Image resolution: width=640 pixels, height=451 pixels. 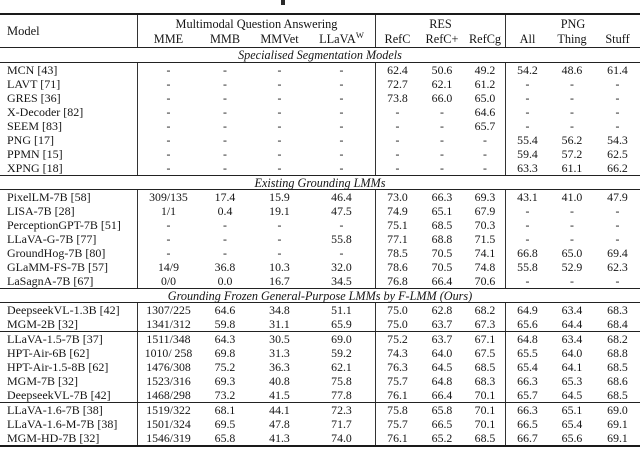 I want to click on value-cell: 64.0, so click(x=572, y=353).